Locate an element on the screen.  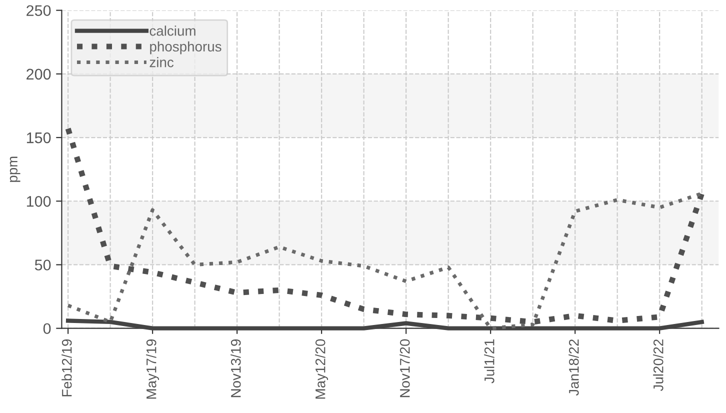
x-tick-label: Nov17/20 is located at coordinates (405, 368).